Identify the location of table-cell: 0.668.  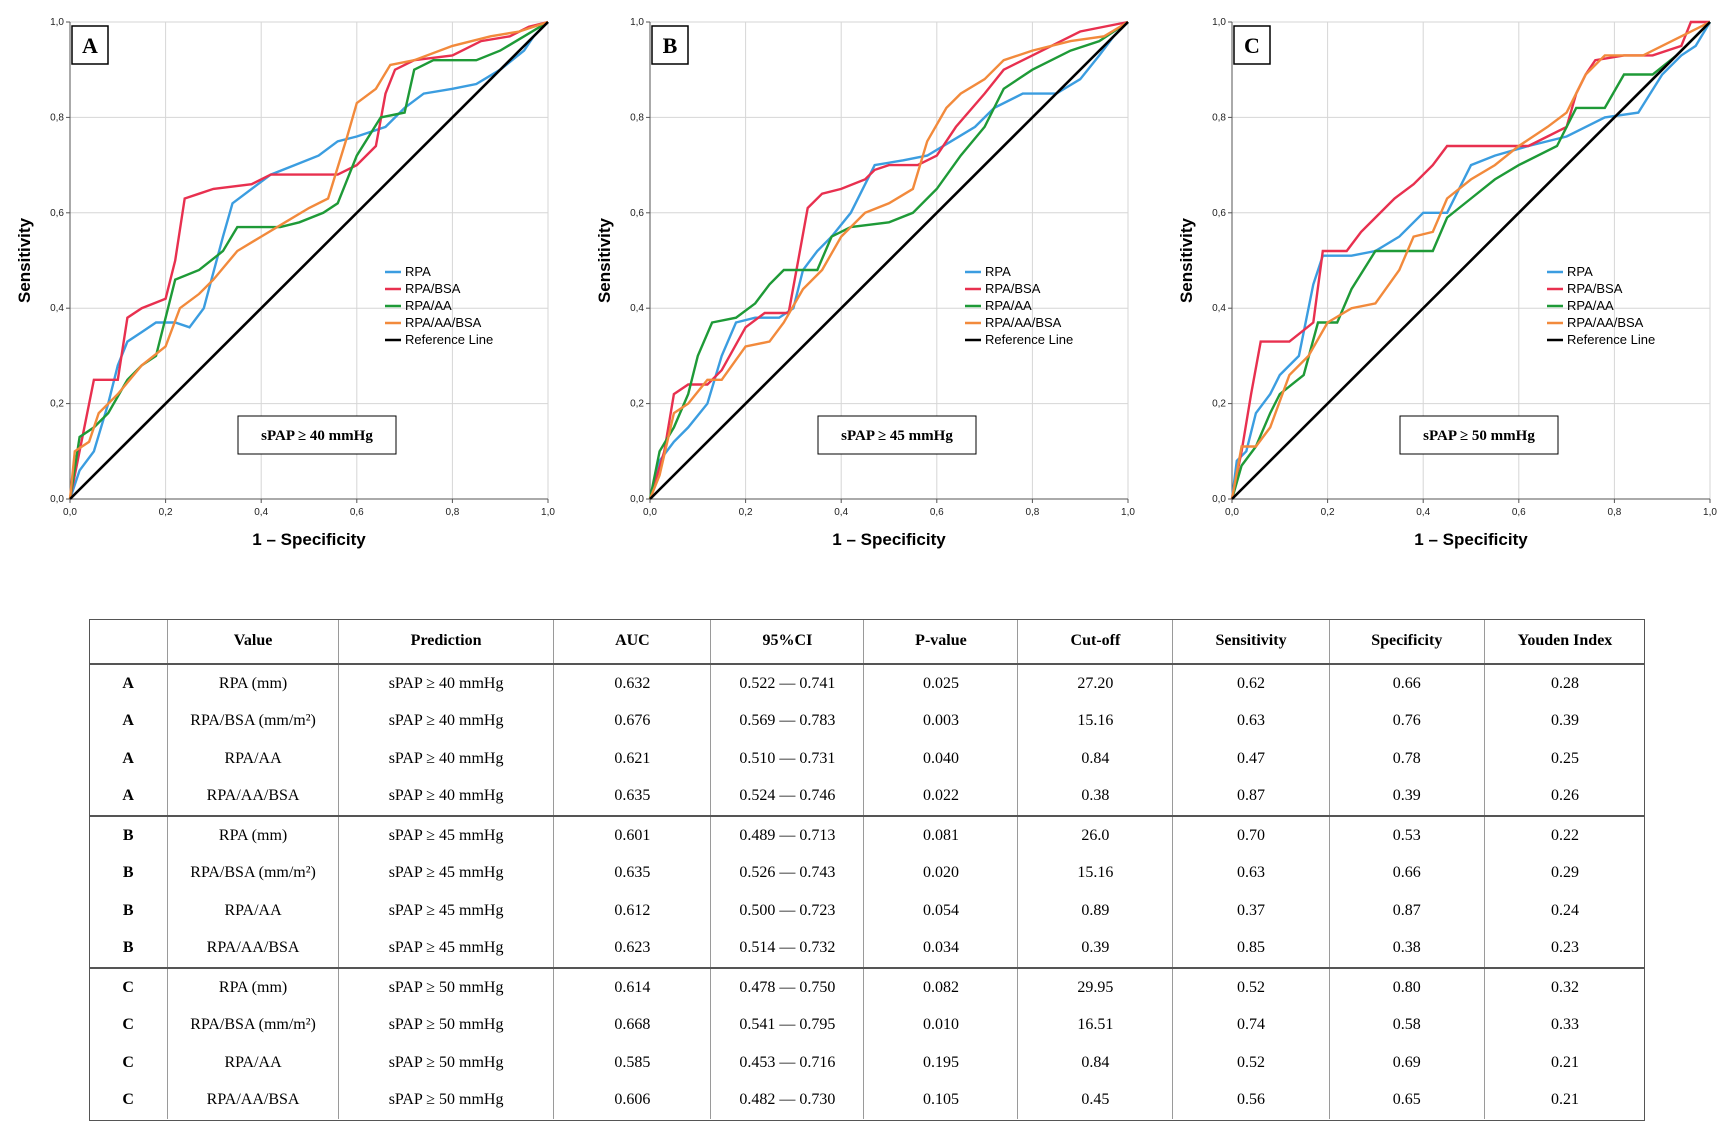
(632, 1025).